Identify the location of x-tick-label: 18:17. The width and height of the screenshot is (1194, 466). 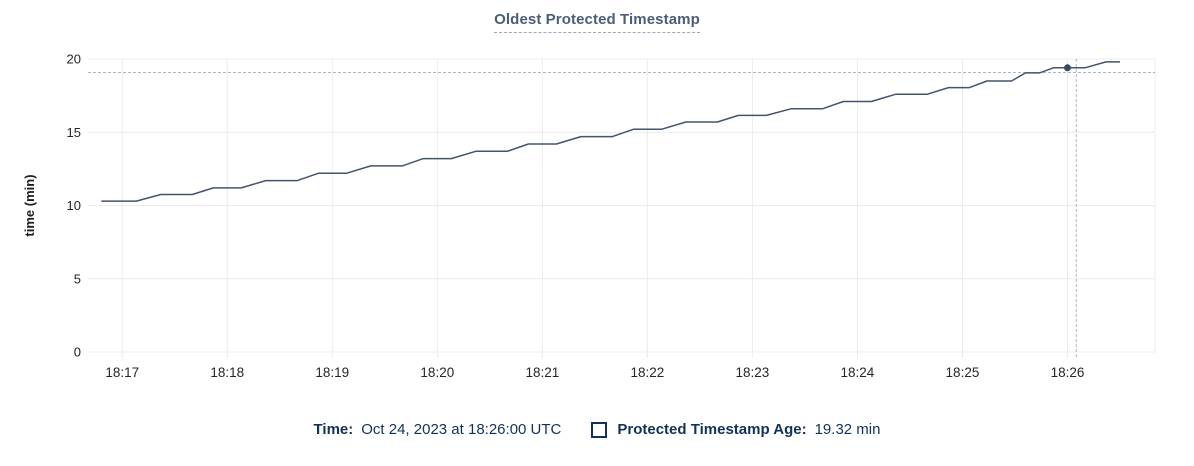
(122, 372).